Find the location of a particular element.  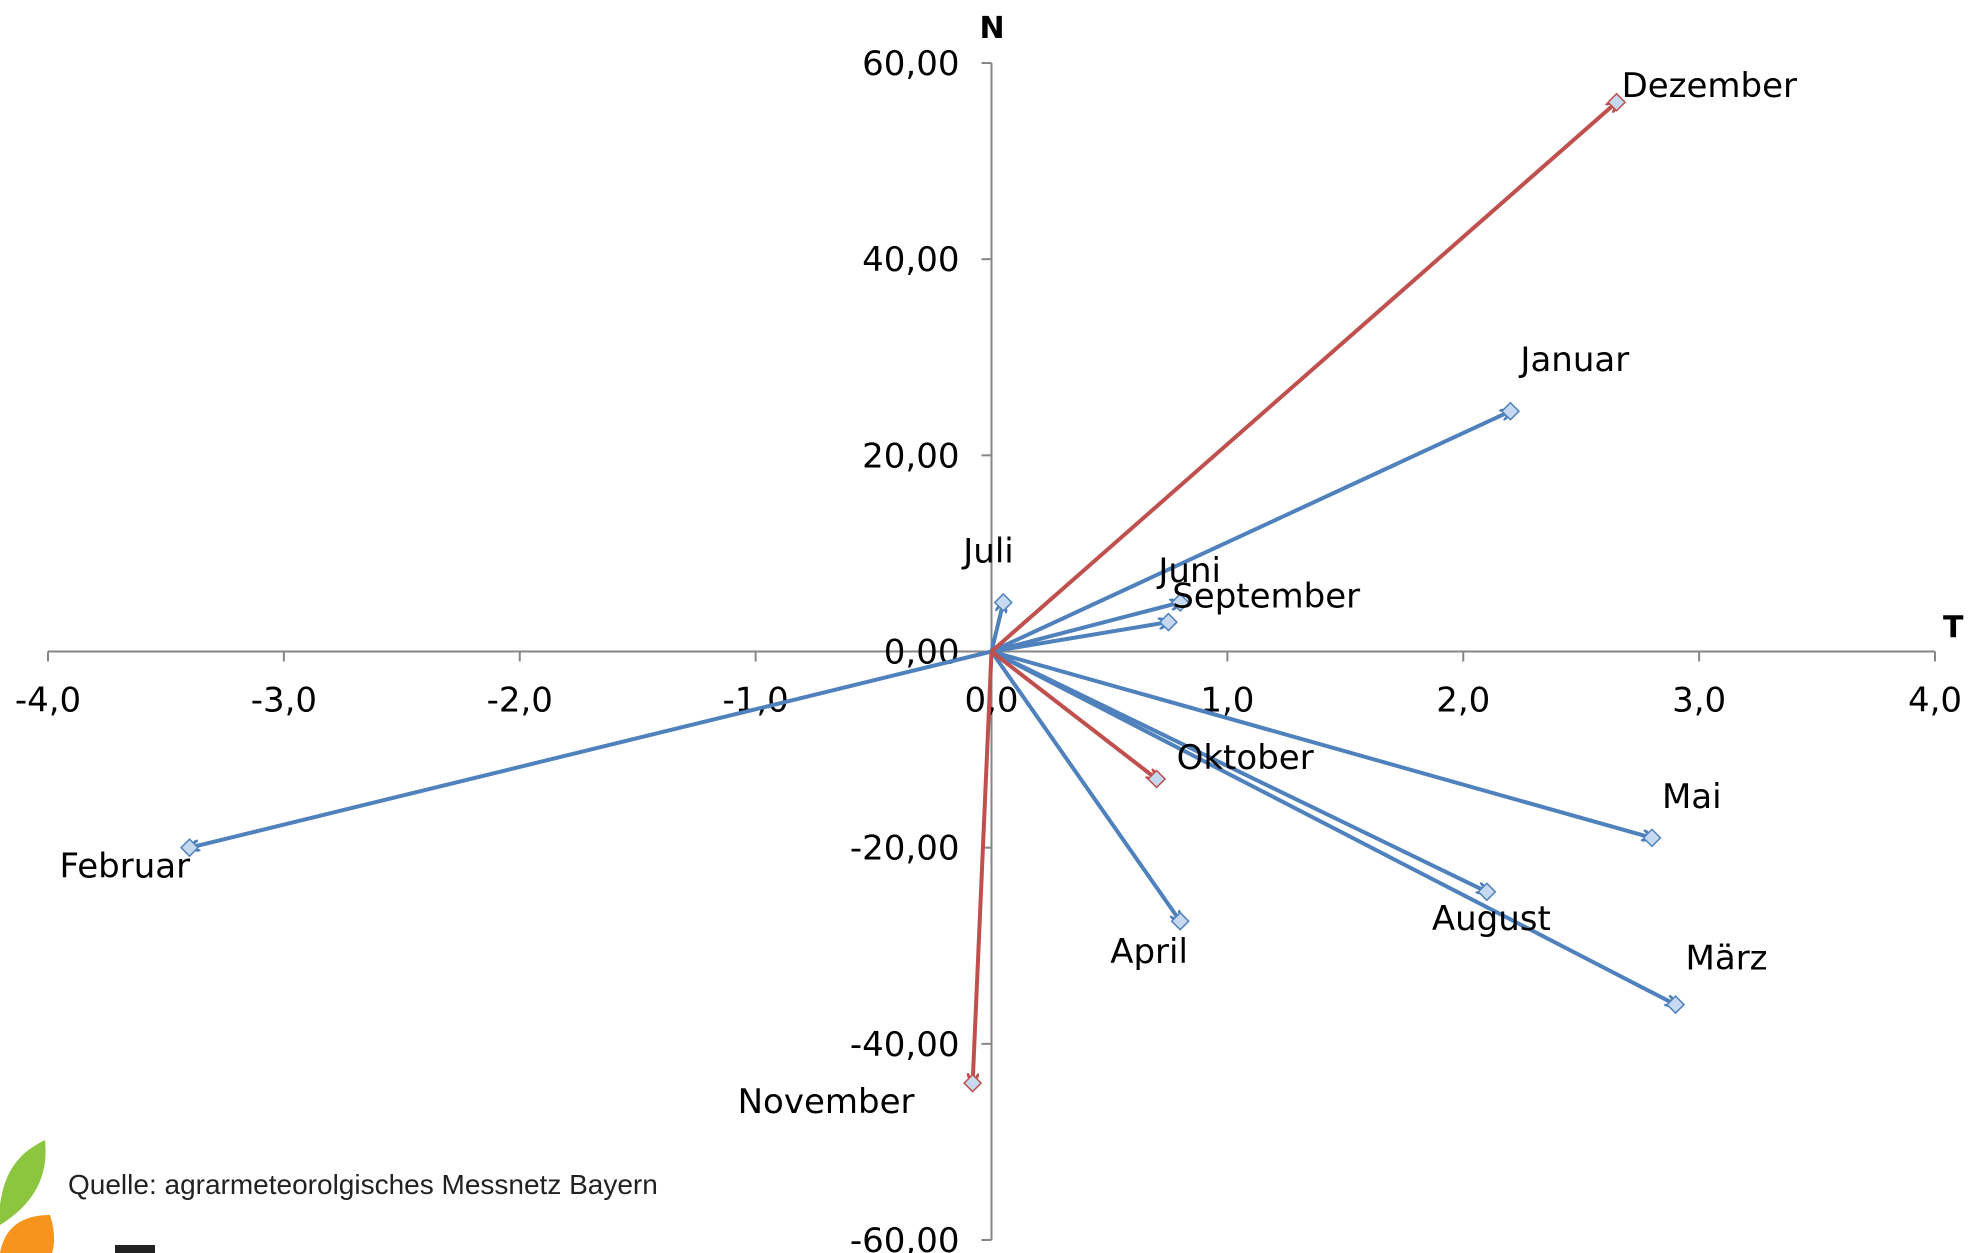

y-ticks: 60,00 40,00 20,00 0,00 -20,00 -40,00 -60,00 is located at coordinates (921, 648).